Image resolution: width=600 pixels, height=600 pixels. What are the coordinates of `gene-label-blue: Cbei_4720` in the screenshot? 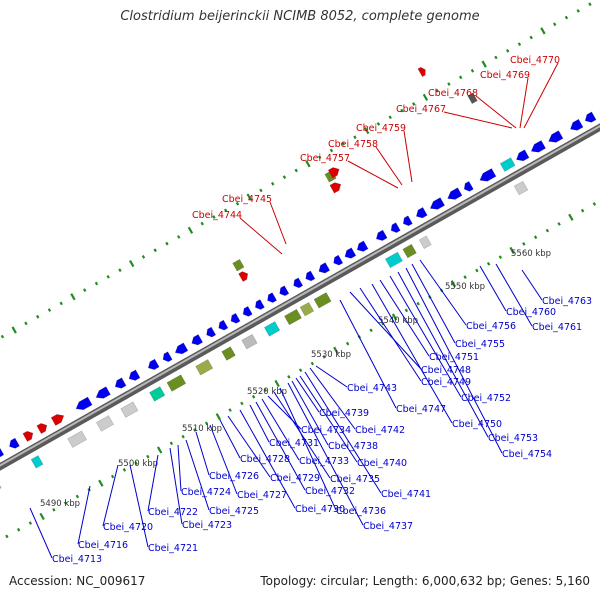 It's located at (128, 527).